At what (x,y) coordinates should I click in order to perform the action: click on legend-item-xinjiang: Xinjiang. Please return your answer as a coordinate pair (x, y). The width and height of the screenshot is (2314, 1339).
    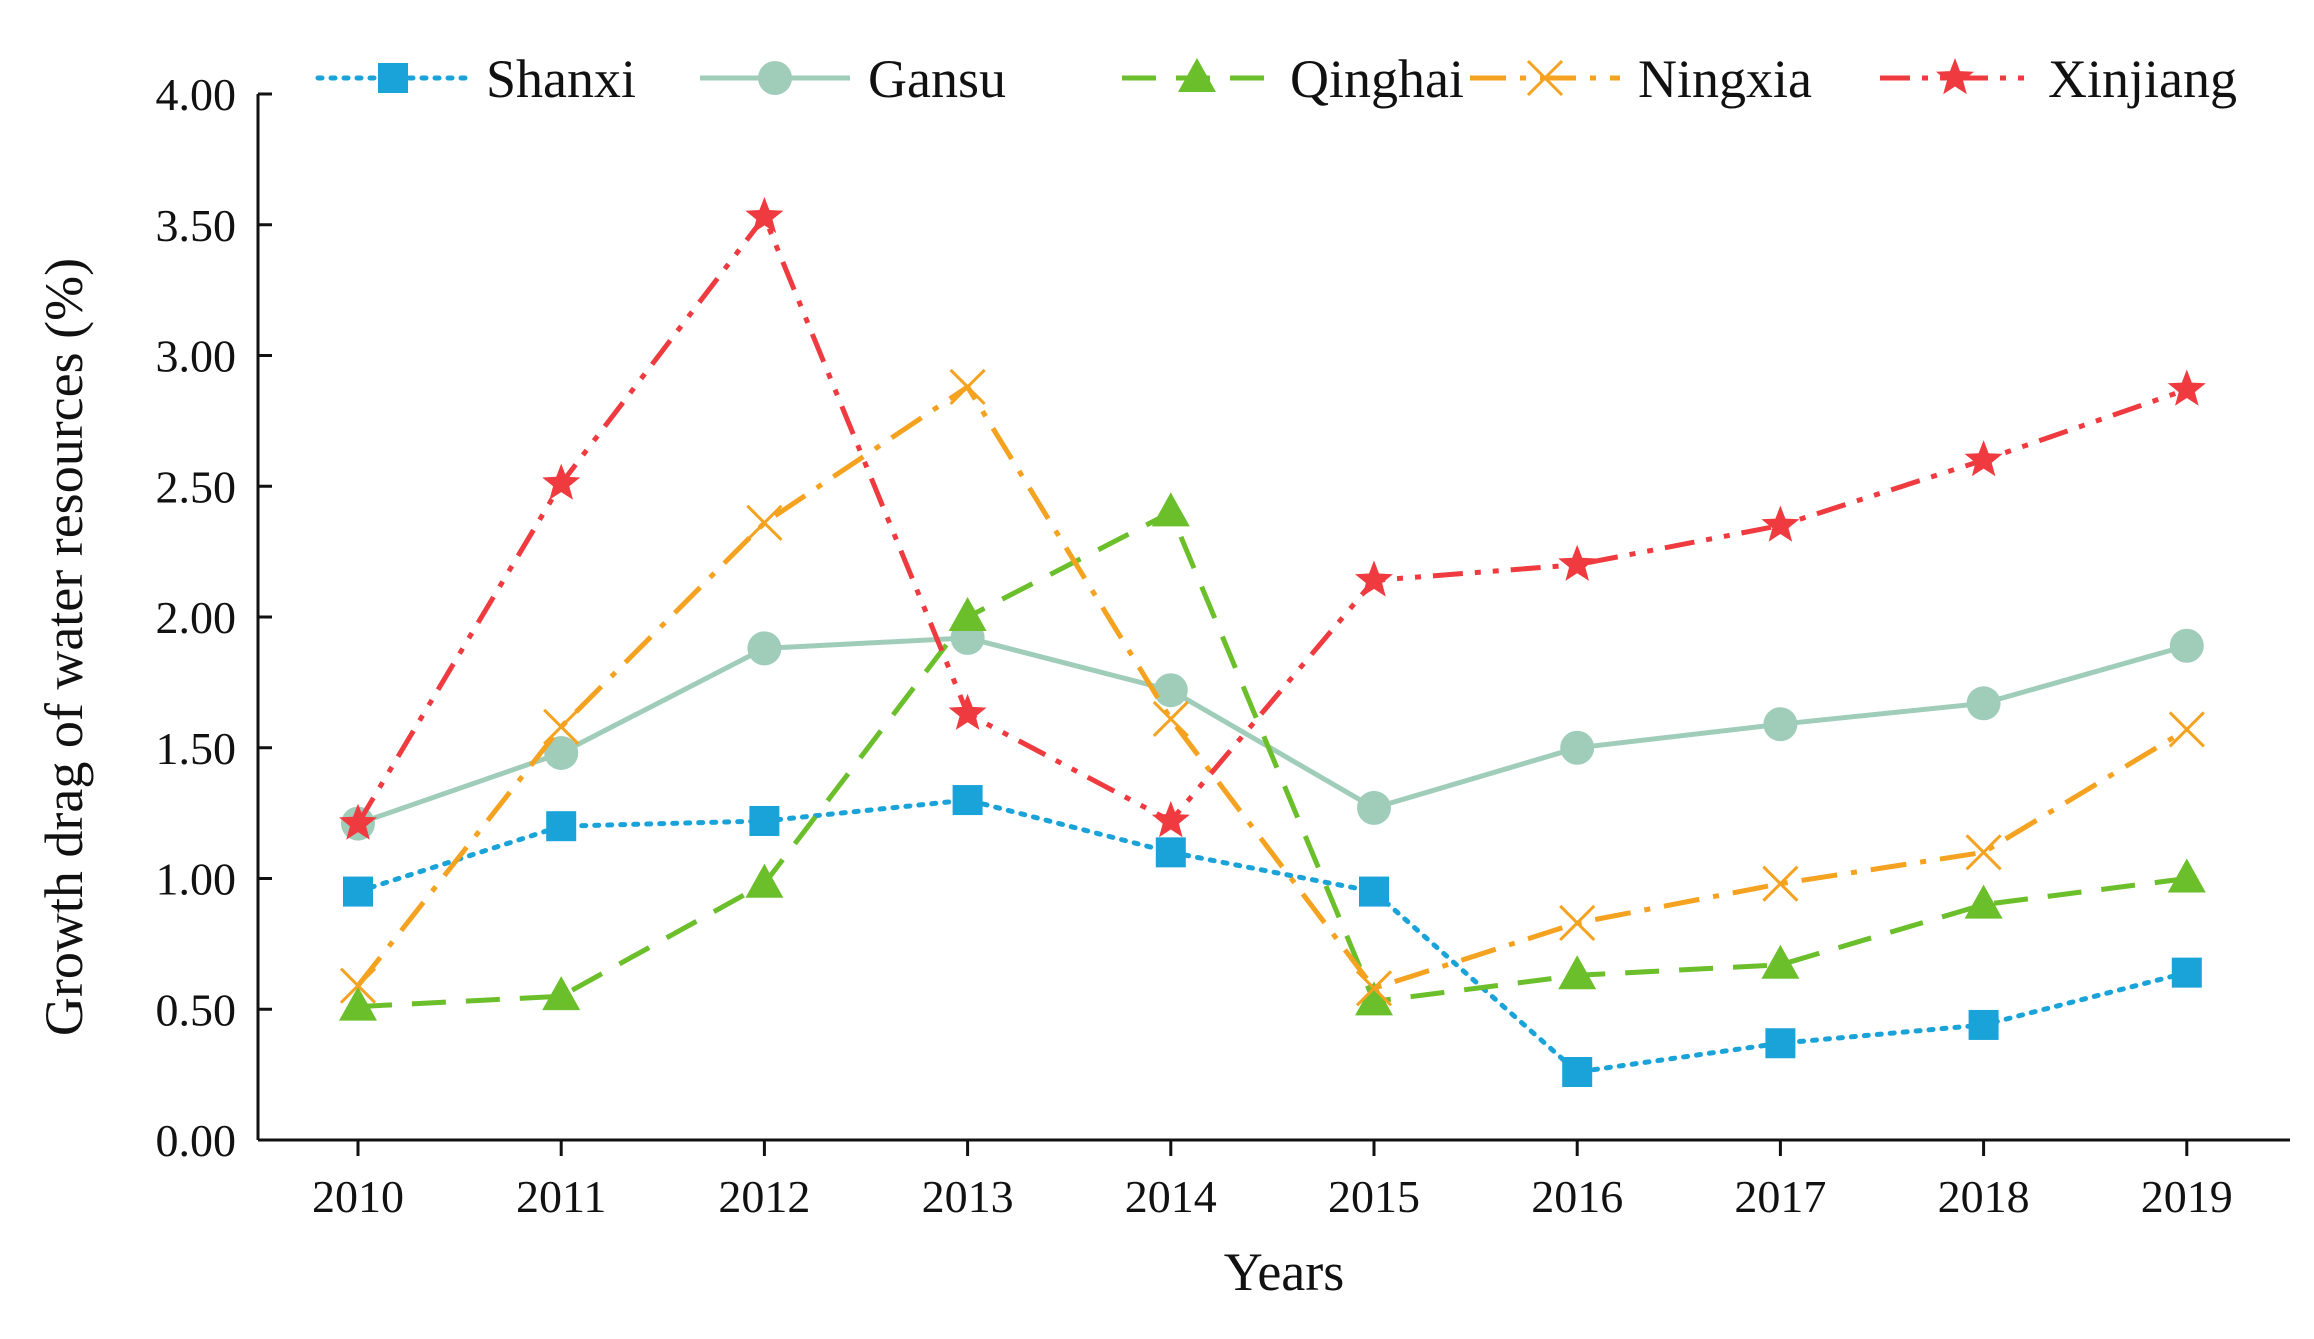
    Looking at the image, I should click on (2058, 79).